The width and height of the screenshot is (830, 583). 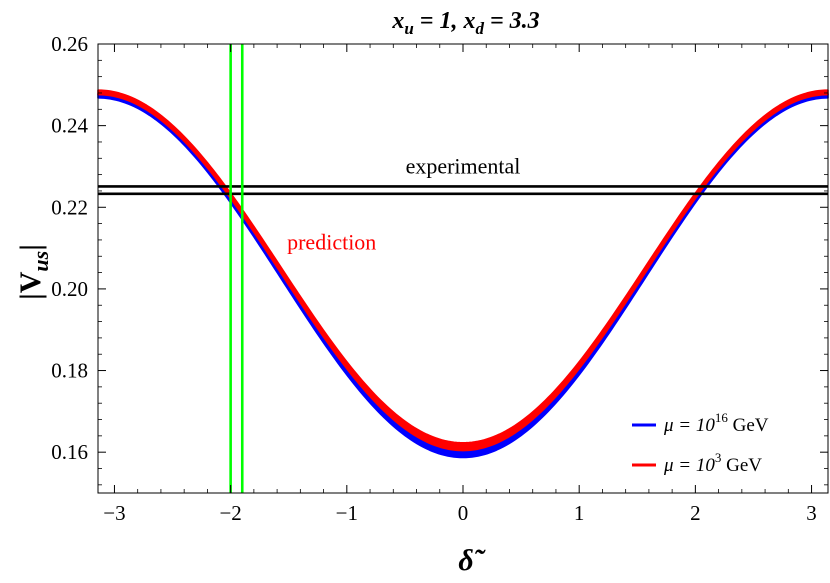 What do you see at coordinates (69, 126) in the screenshot?
I see `y-tick-label: 0.24` at bounding box center [69, 126].